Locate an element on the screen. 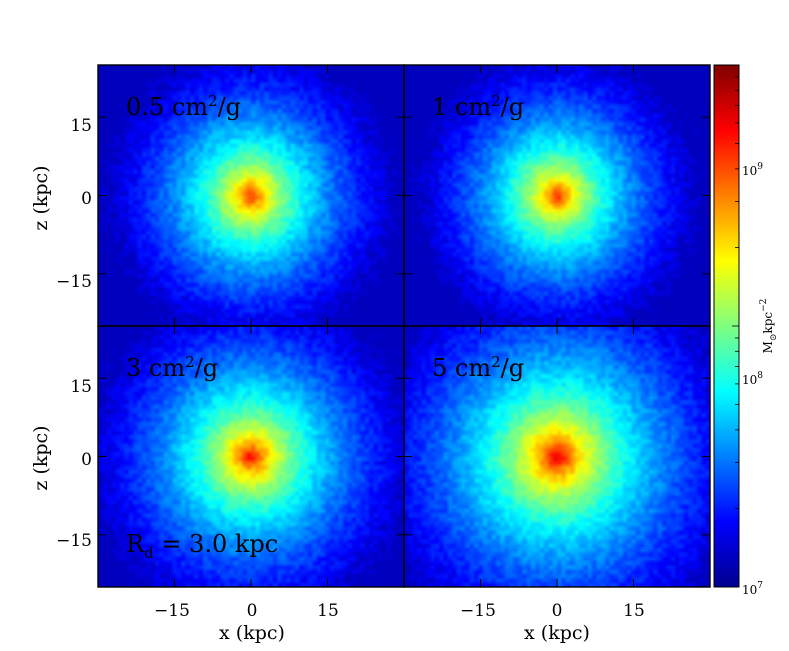 This screenshot has width=789, height=651. x-tick-label-right-neg15: −15 is located at coordinates (478, 611).